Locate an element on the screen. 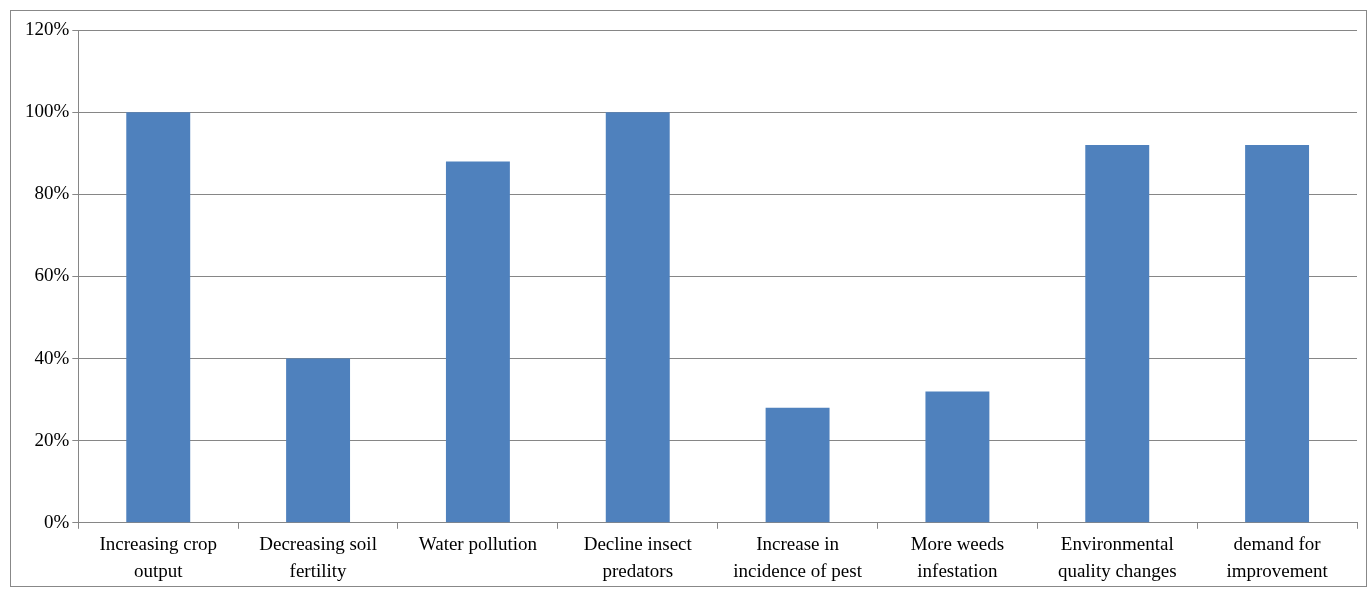 Image resolution: width=1371 pixels, height=592 pixels. y-tick-label: 40% is located at coordinates (52, 357).